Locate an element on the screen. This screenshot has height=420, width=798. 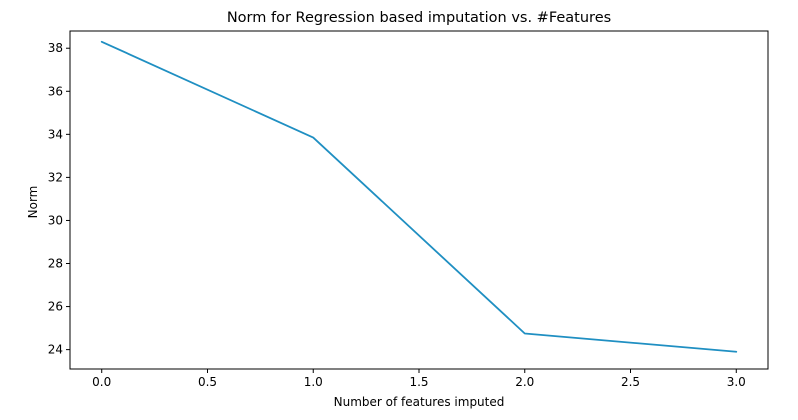
y-tick-label: 30 is located at coordinates (55, 220).